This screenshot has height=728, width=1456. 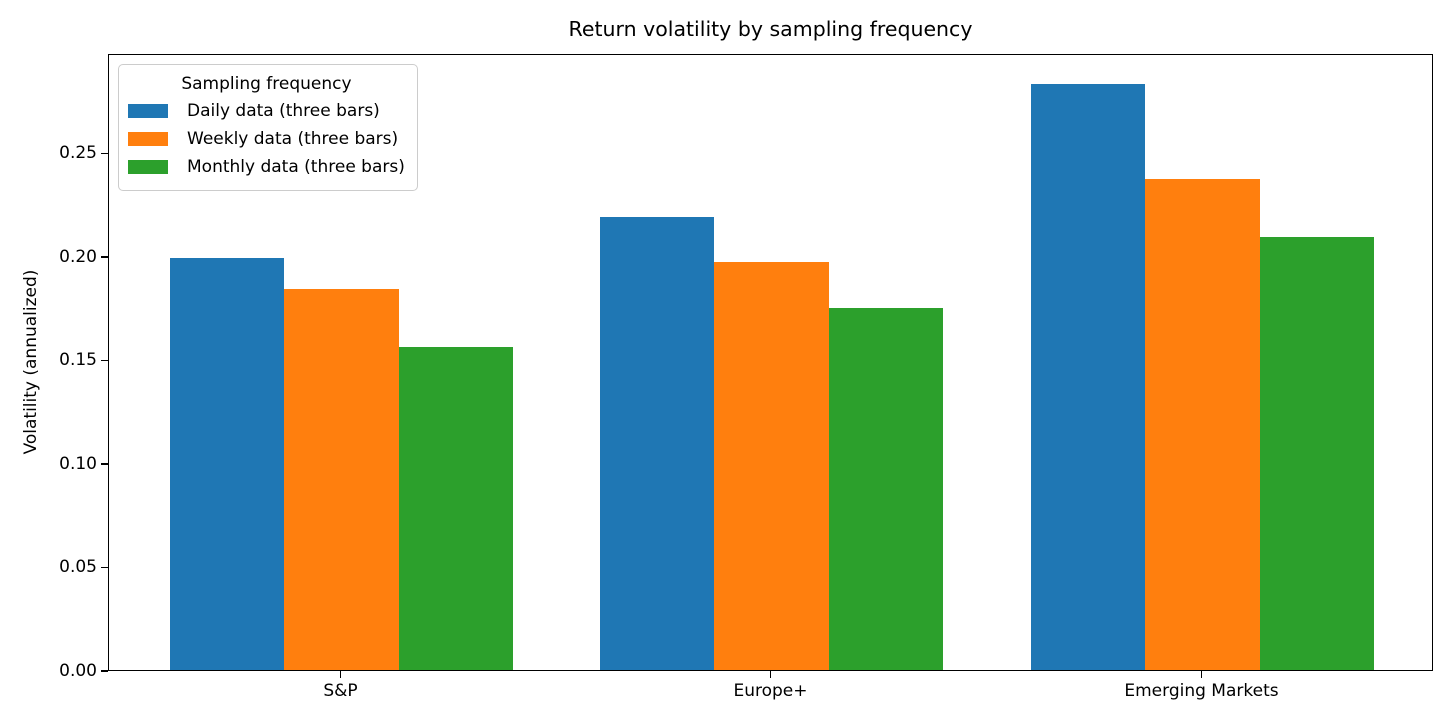 I want to click on x-tick-label-europe: Europe+, so click(x=770, y=691).